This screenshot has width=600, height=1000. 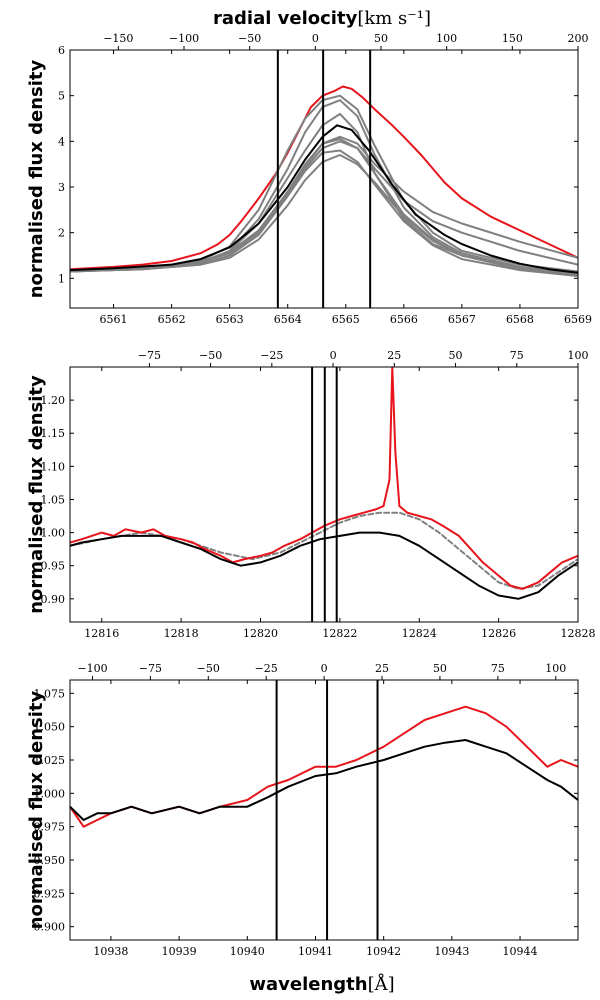 What do you see at coordinates (53, 433) in the screenshot?
I see `y-tick-label: 1.15` at bounding box center [53, 433].